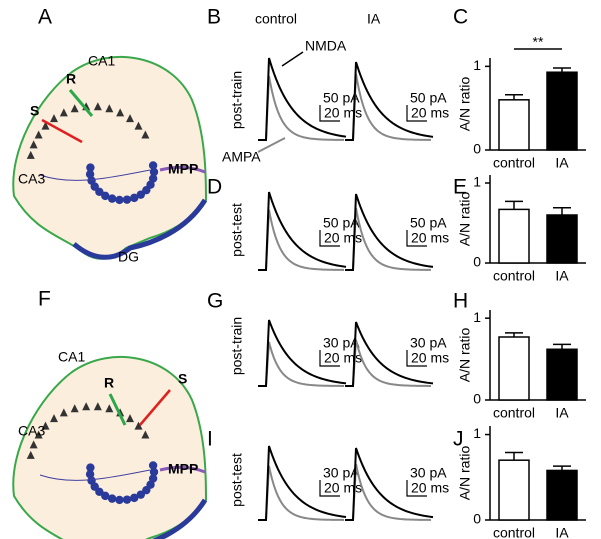 This screenshot has width=601, height=539. I want to click on pathway-label: MPP, so click(183, 469).